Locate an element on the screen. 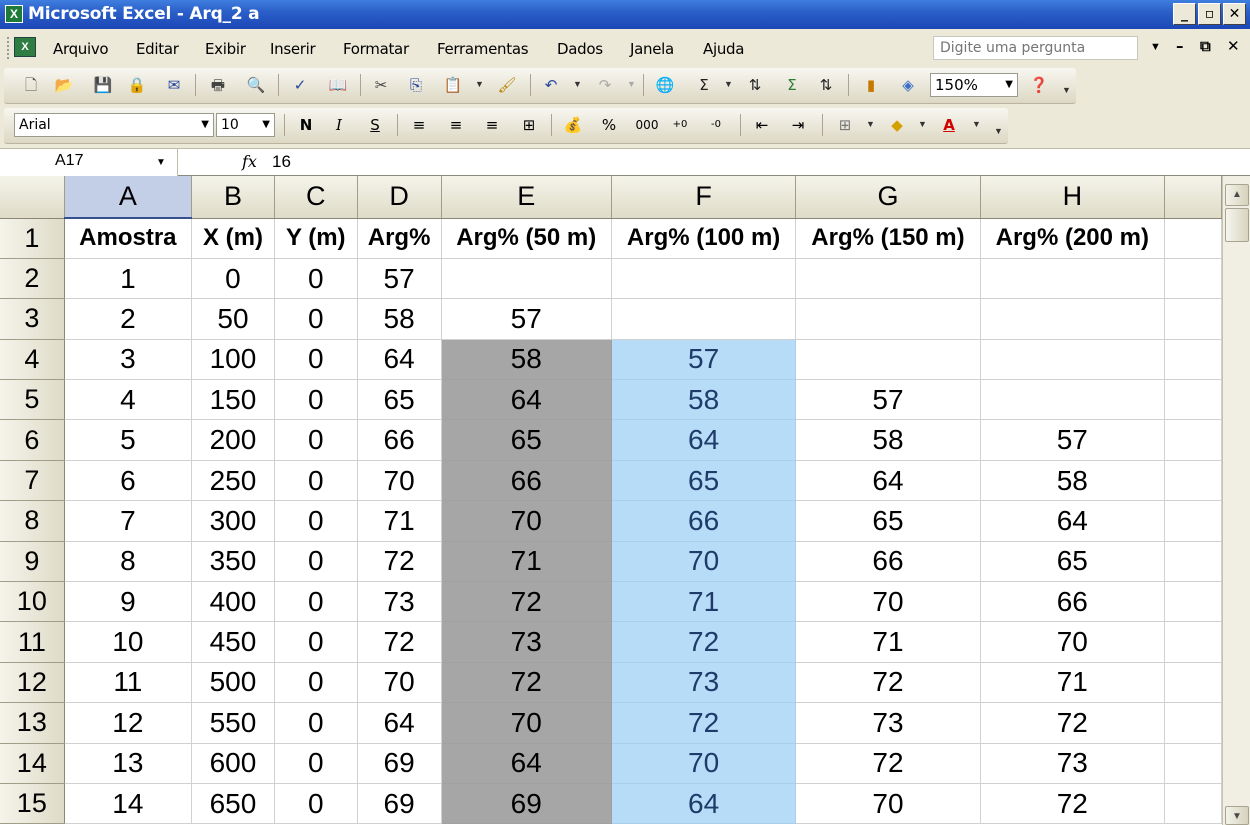 This screenshot has width=1250, height=825. cell-b: 500 is located at coordinates (233, 683).